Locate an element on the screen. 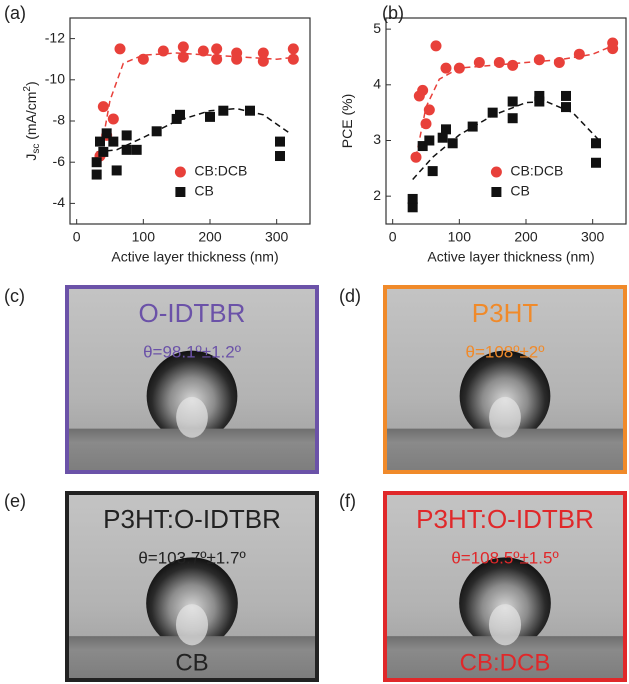 This screenshot has width=629, height=684. panel-label: (b) is located at coordinates (393, 13).